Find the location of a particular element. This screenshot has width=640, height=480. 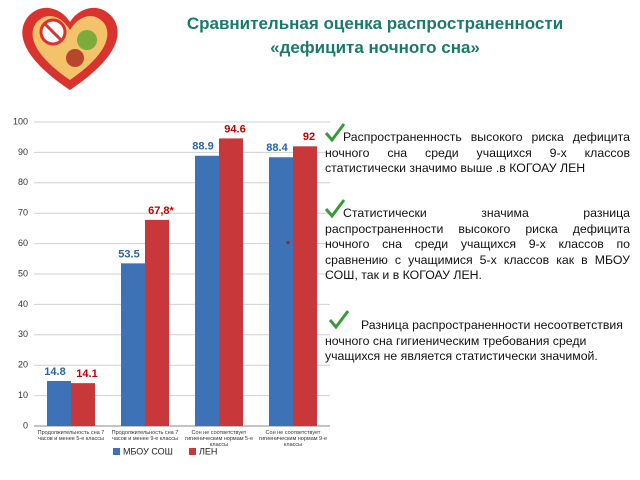

y-tick-label: 40 is located at coordinates (23, 304).